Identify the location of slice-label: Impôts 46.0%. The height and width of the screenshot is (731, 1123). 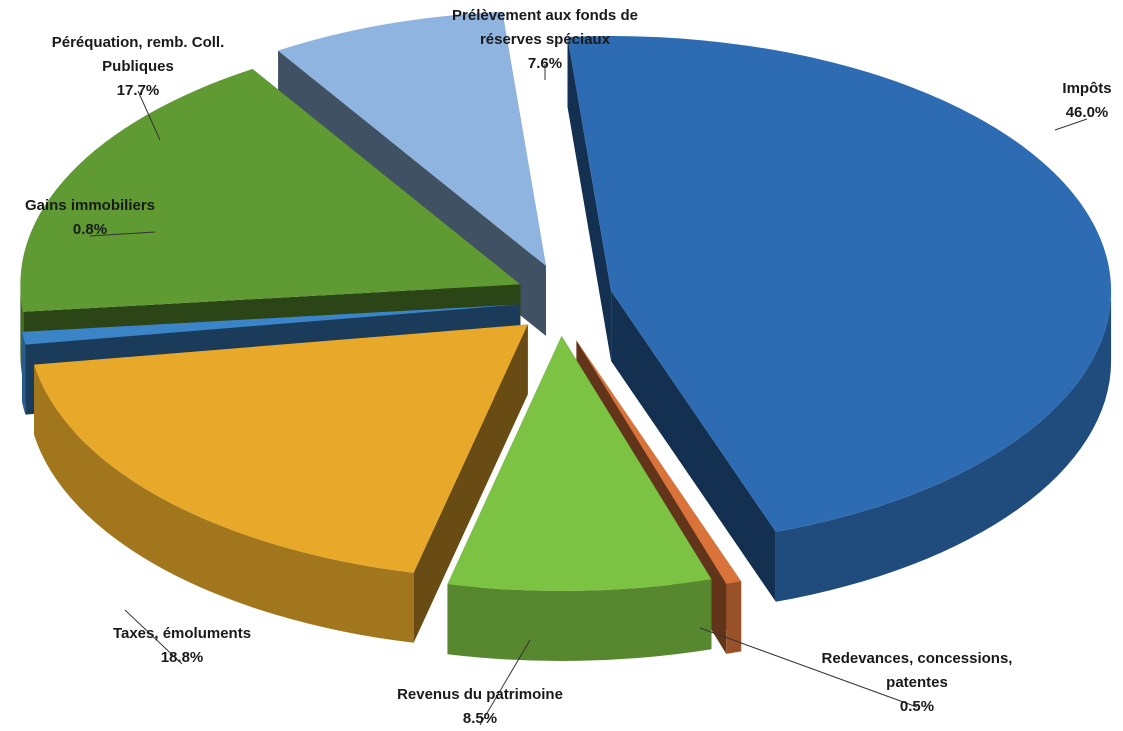
(1086, 100).